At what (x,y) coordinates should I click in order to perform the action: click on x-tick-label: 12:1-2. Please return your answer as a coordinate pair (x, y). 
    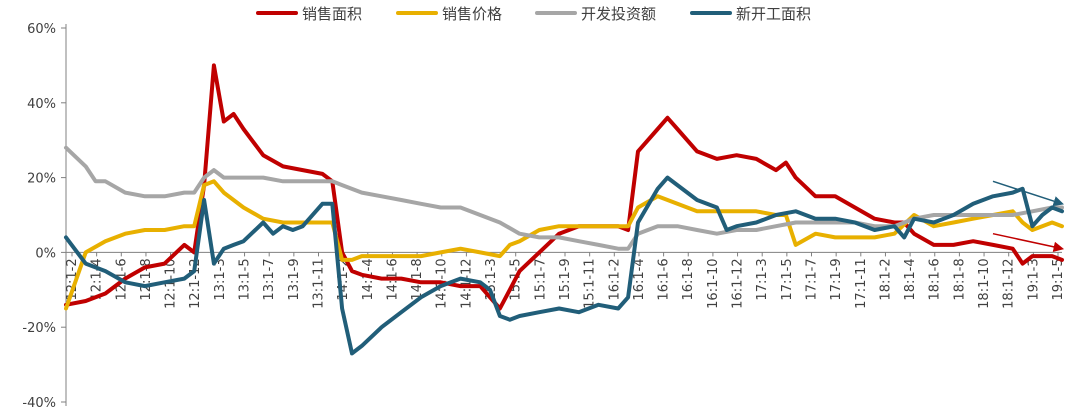
    Looking at the image, I should click on (72, 279).